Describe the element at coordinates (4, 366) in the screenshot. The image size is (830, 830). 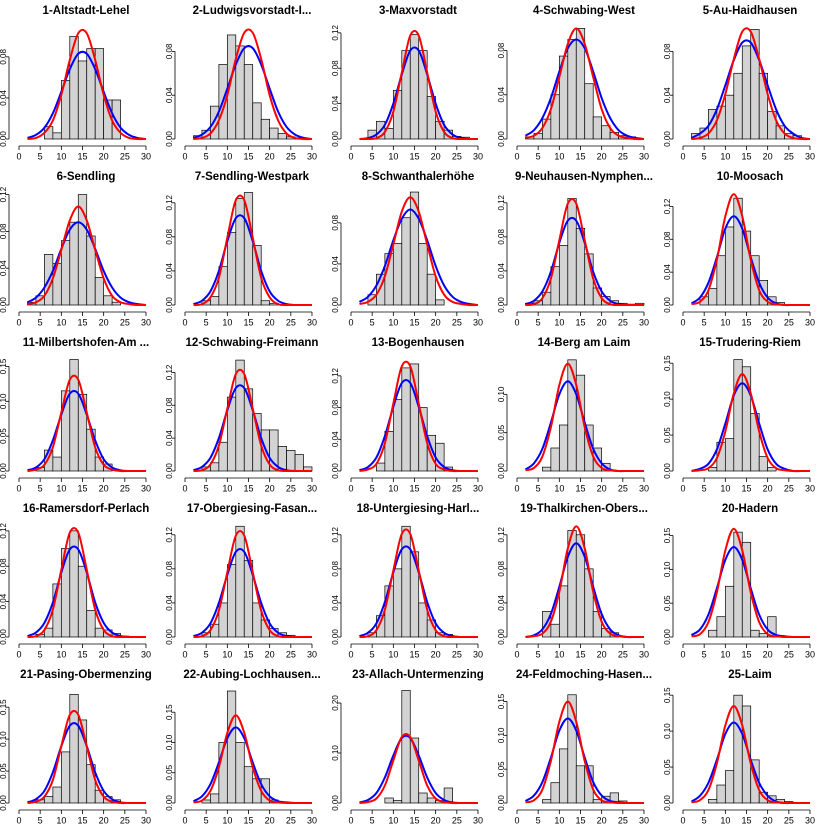
I see `y-tick-label: 0.15` at that location.